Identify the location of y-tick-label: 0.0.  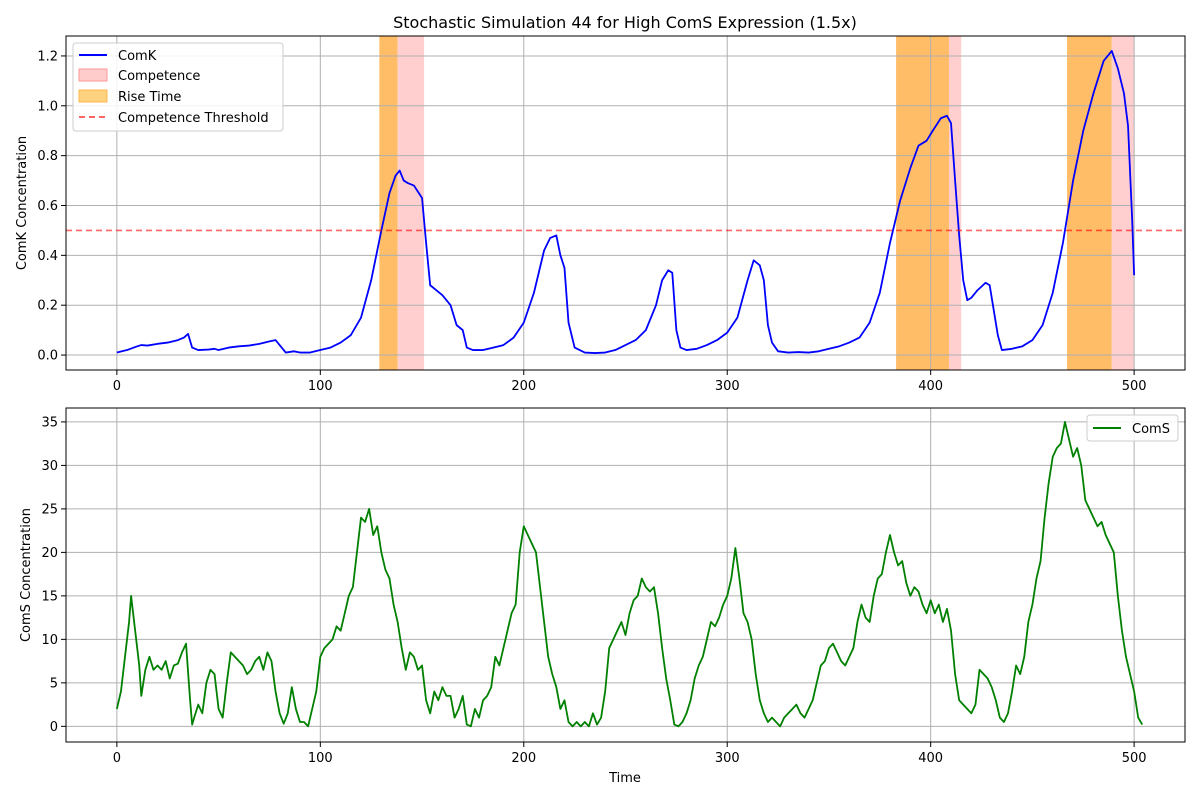
(47, 356).